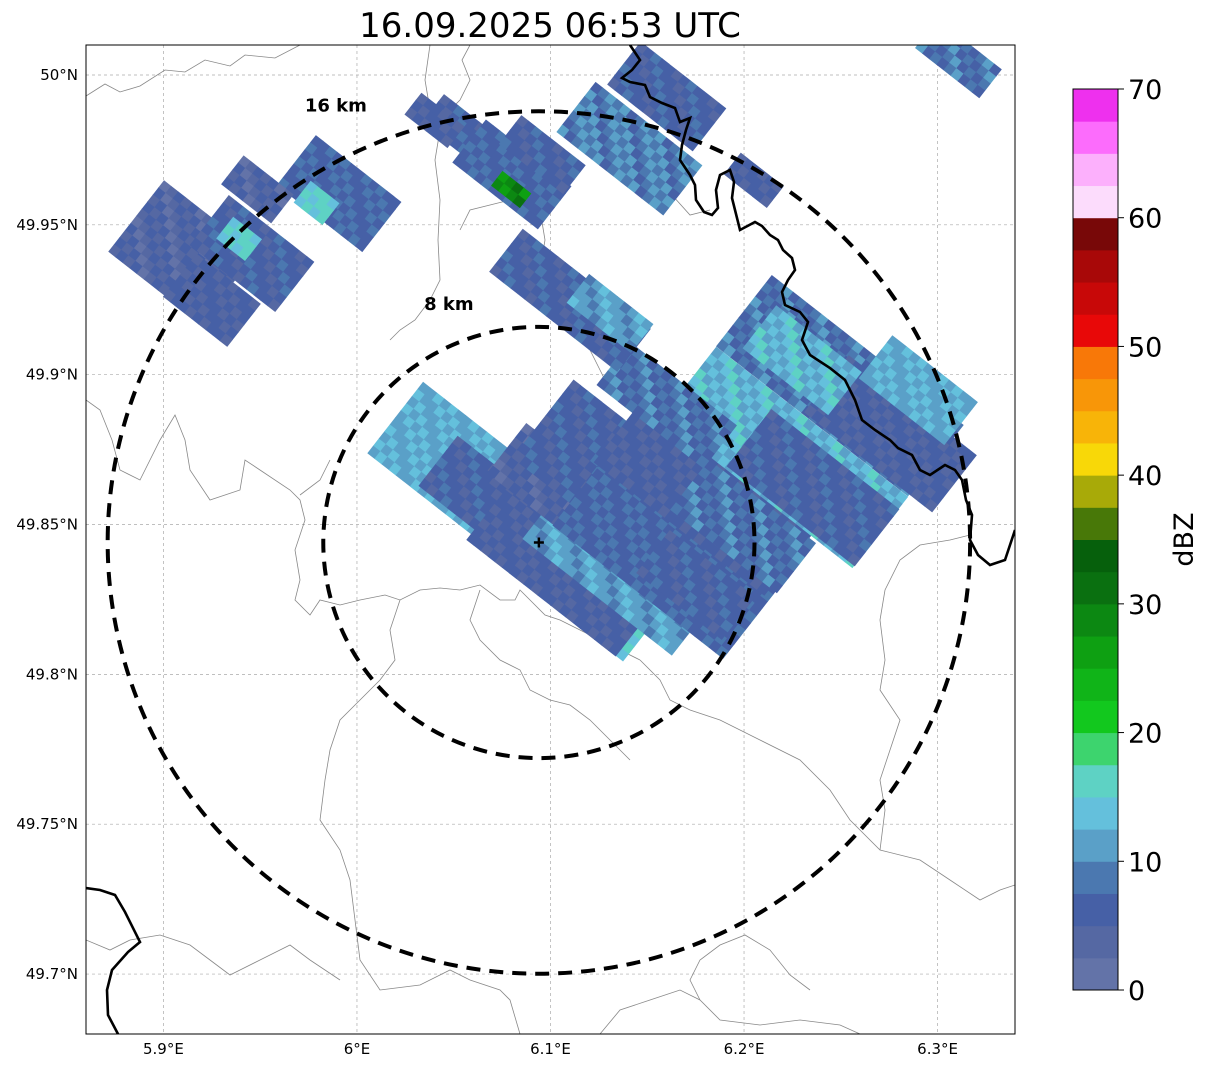 This screenshot has height=1069, width=1207. Describe the element at coordinates (52, 375) in the screenshot. I see `y-tick-label: 49.9°N` at that location.